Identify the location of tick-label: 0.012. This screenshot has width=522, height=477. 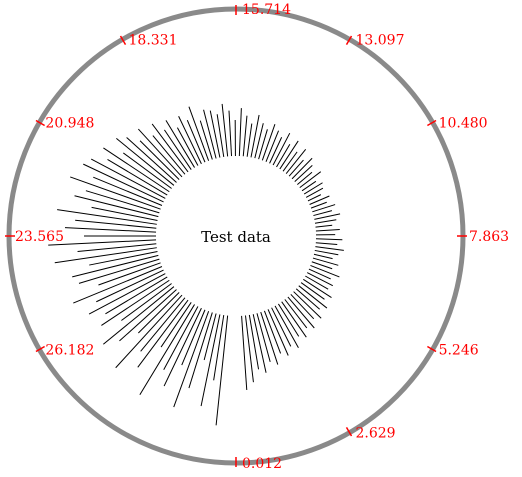
(262, 464).